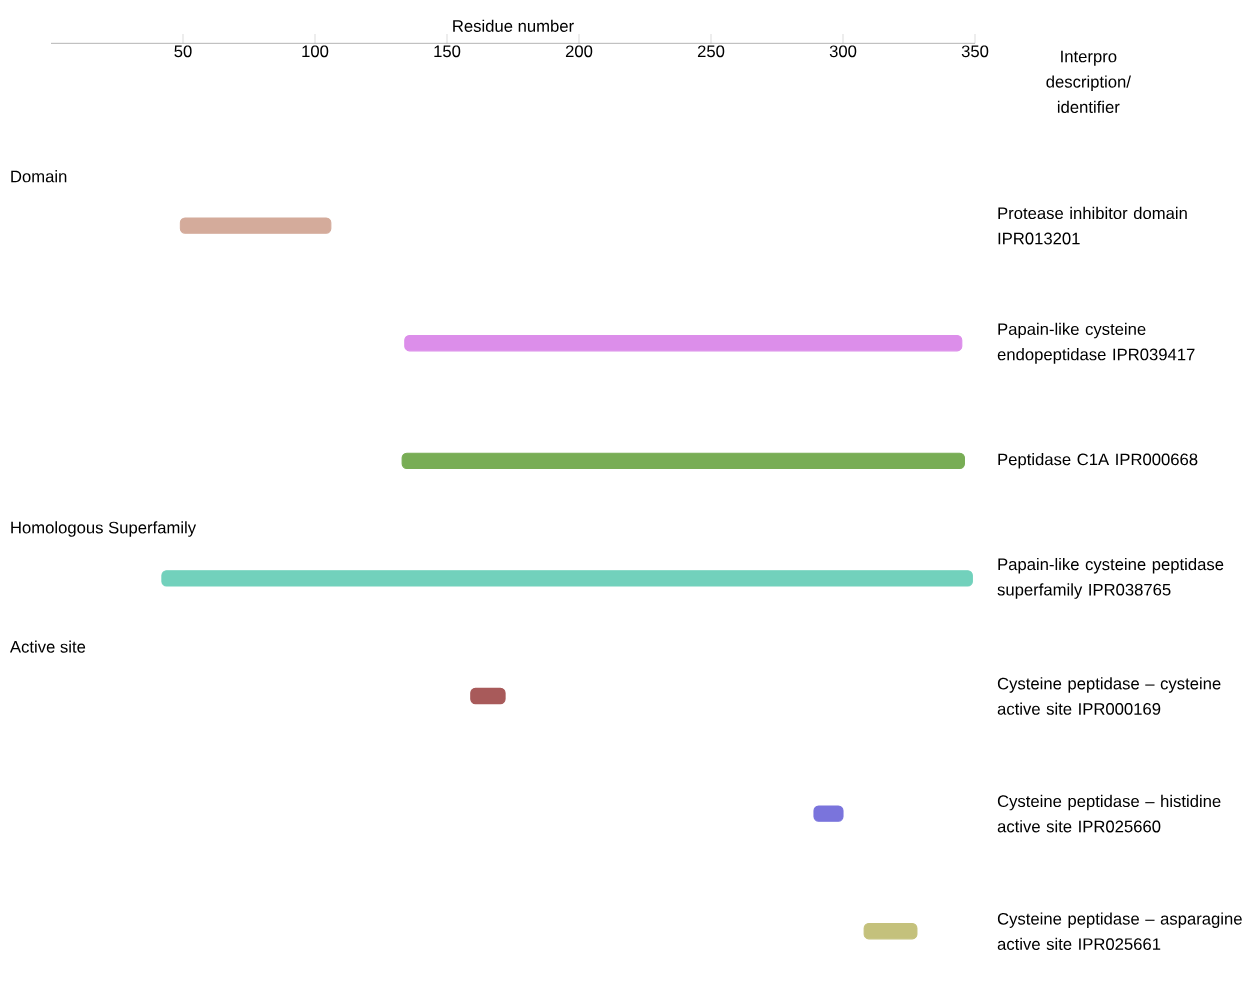 Image resolution: width=1244 pixels, height=999 pixels. Describe the element at coordinates (843, 51) in the screenshot. I see `x-tick-label: 300` at that location.